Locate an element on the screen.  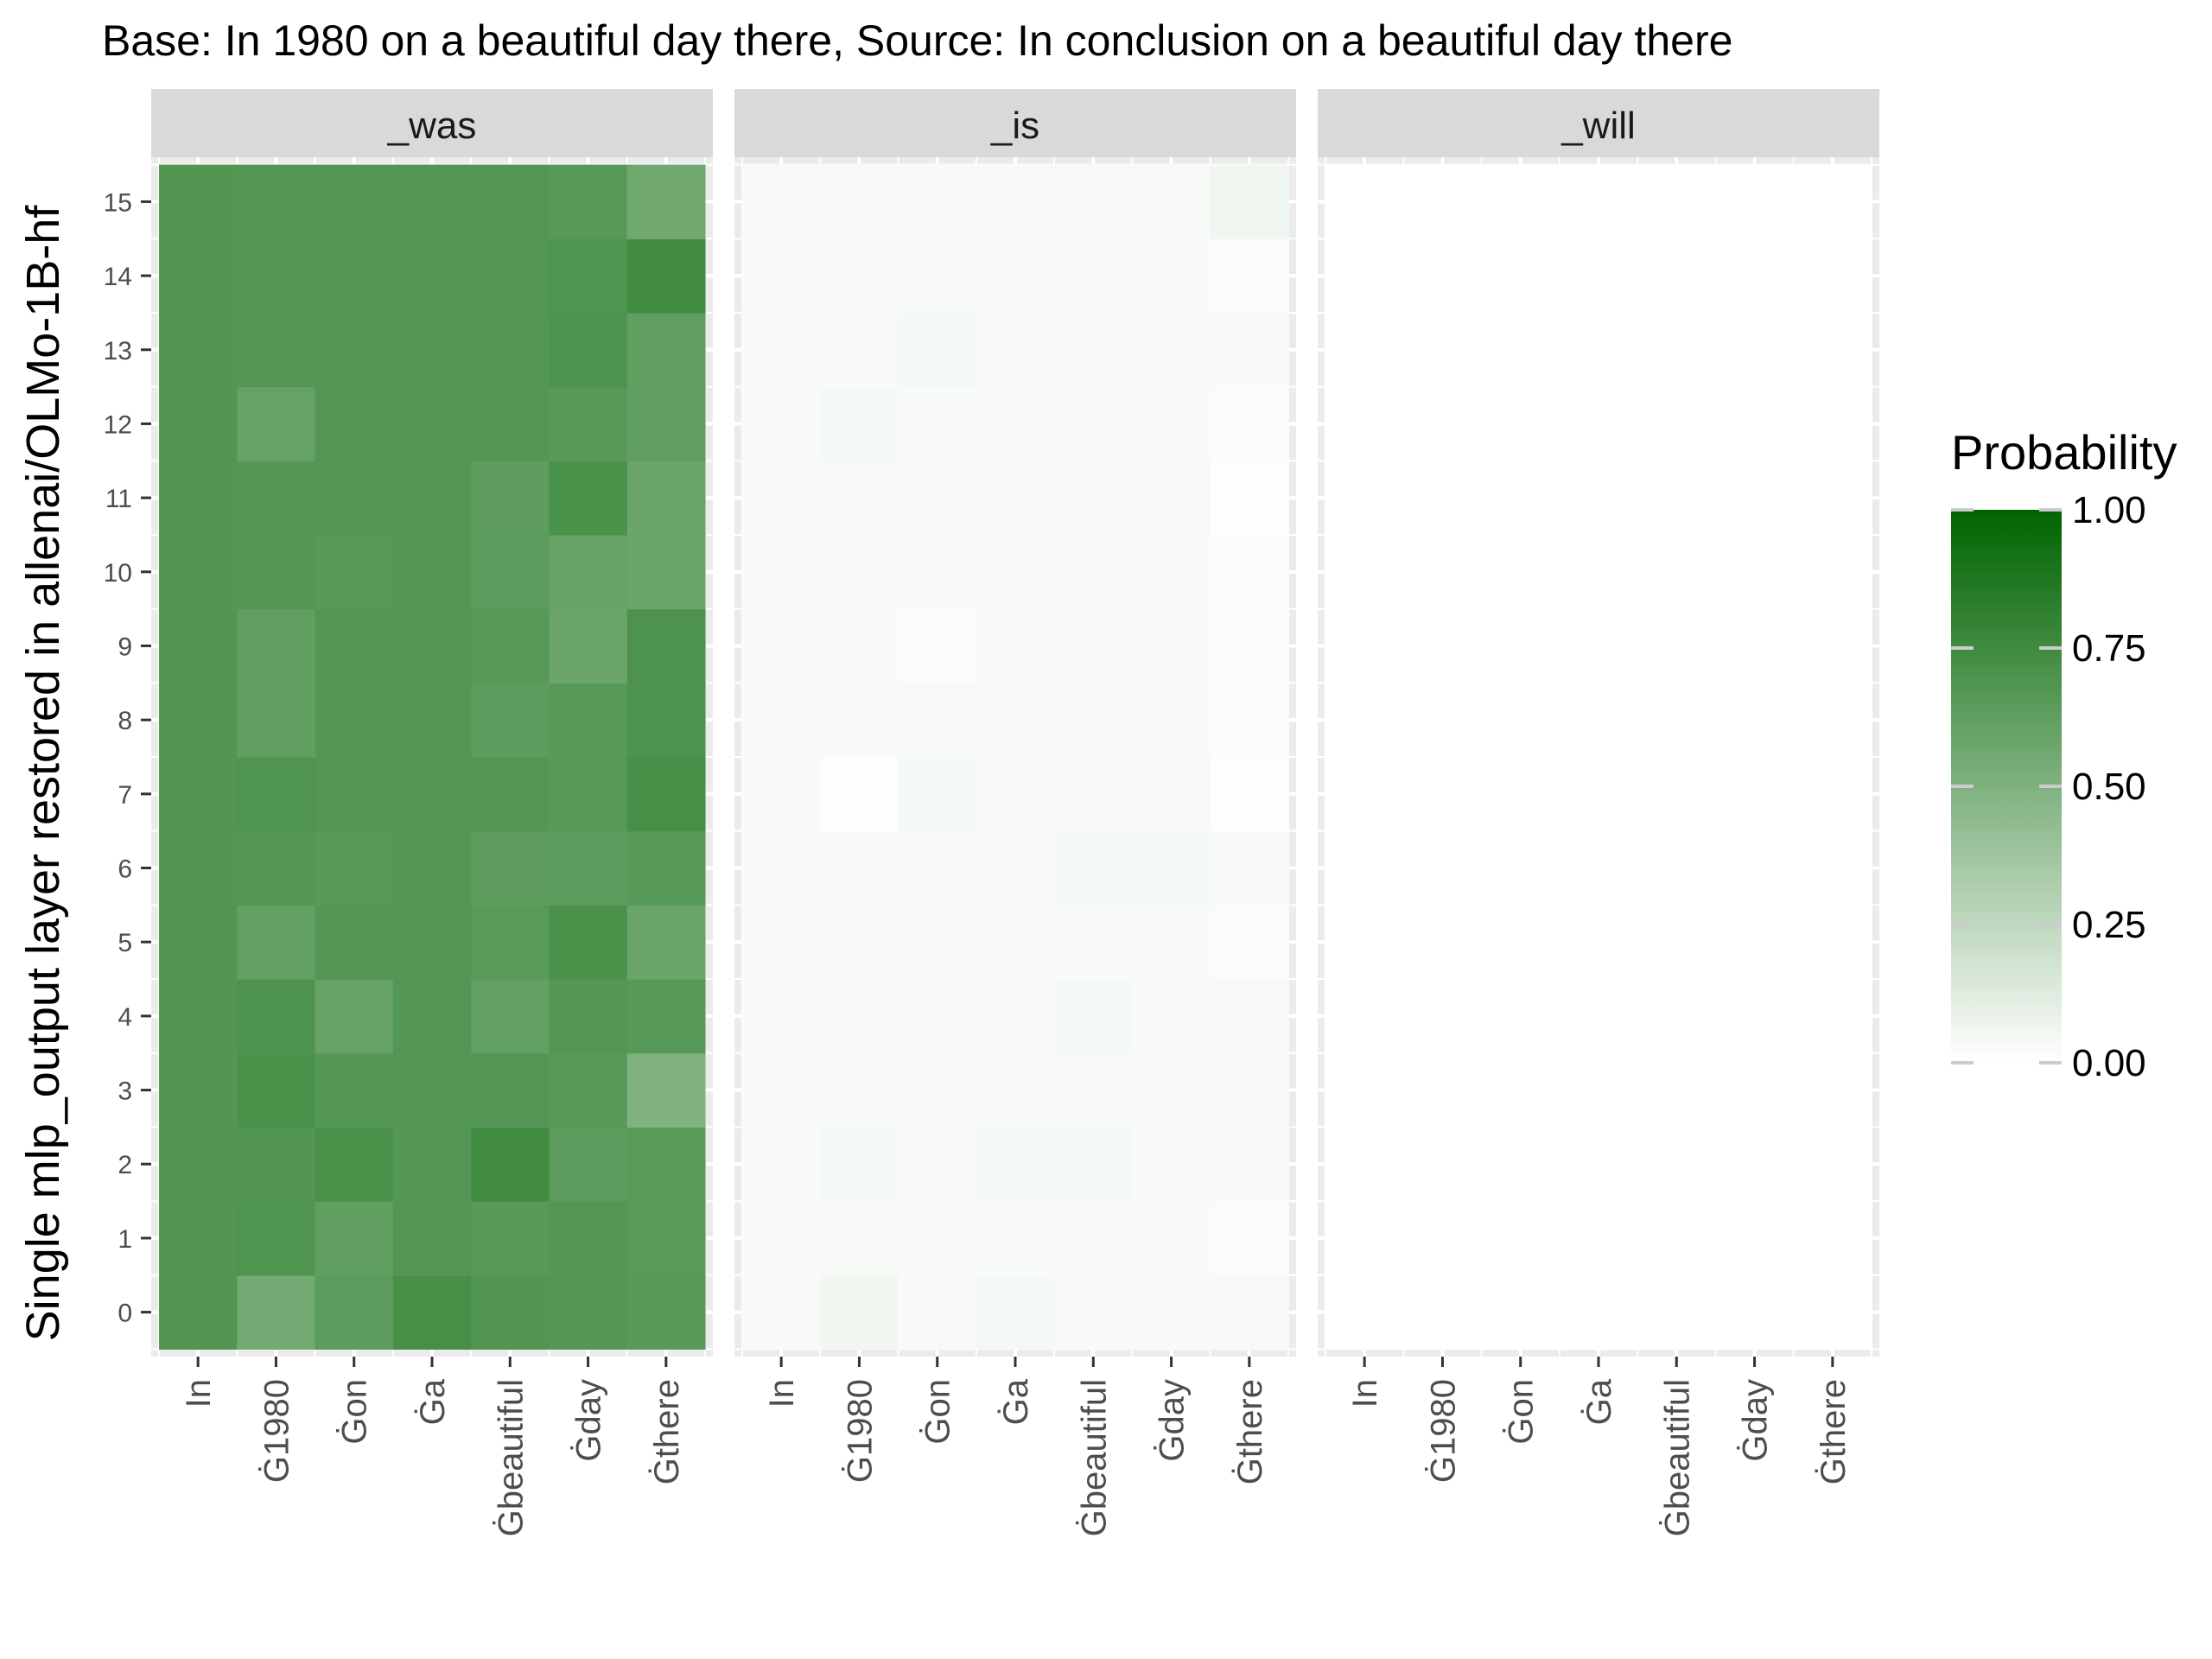
legend-tick-label: 0.25 is located at coordinates (2109, 925).